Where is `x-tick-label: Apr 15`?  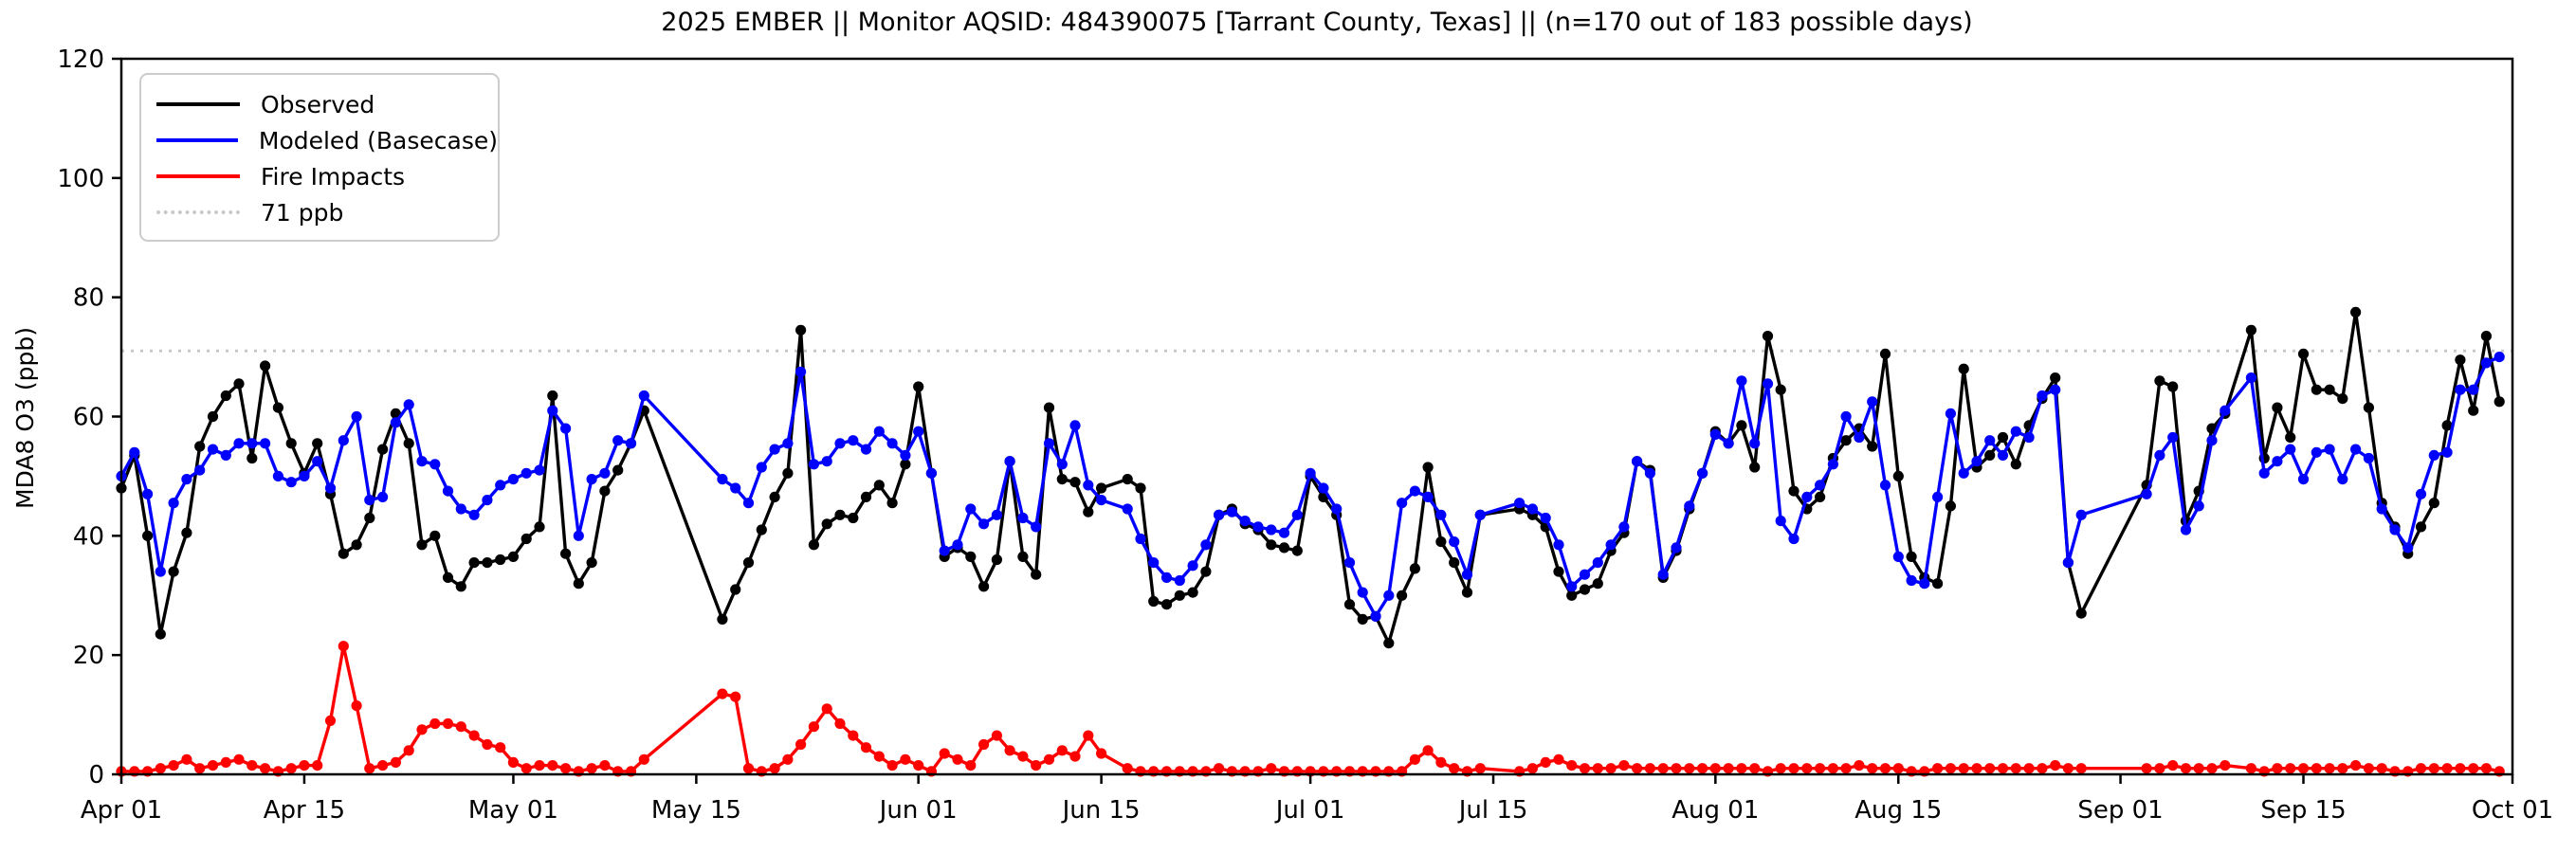 x-tick-label: Apr 15 is located at coordinates (304, 810).